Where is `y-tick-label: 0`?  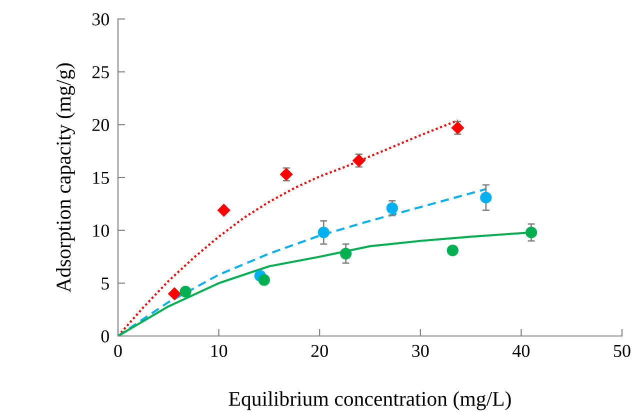
y-tick-label: 0 is located at coordinates (105, 336).